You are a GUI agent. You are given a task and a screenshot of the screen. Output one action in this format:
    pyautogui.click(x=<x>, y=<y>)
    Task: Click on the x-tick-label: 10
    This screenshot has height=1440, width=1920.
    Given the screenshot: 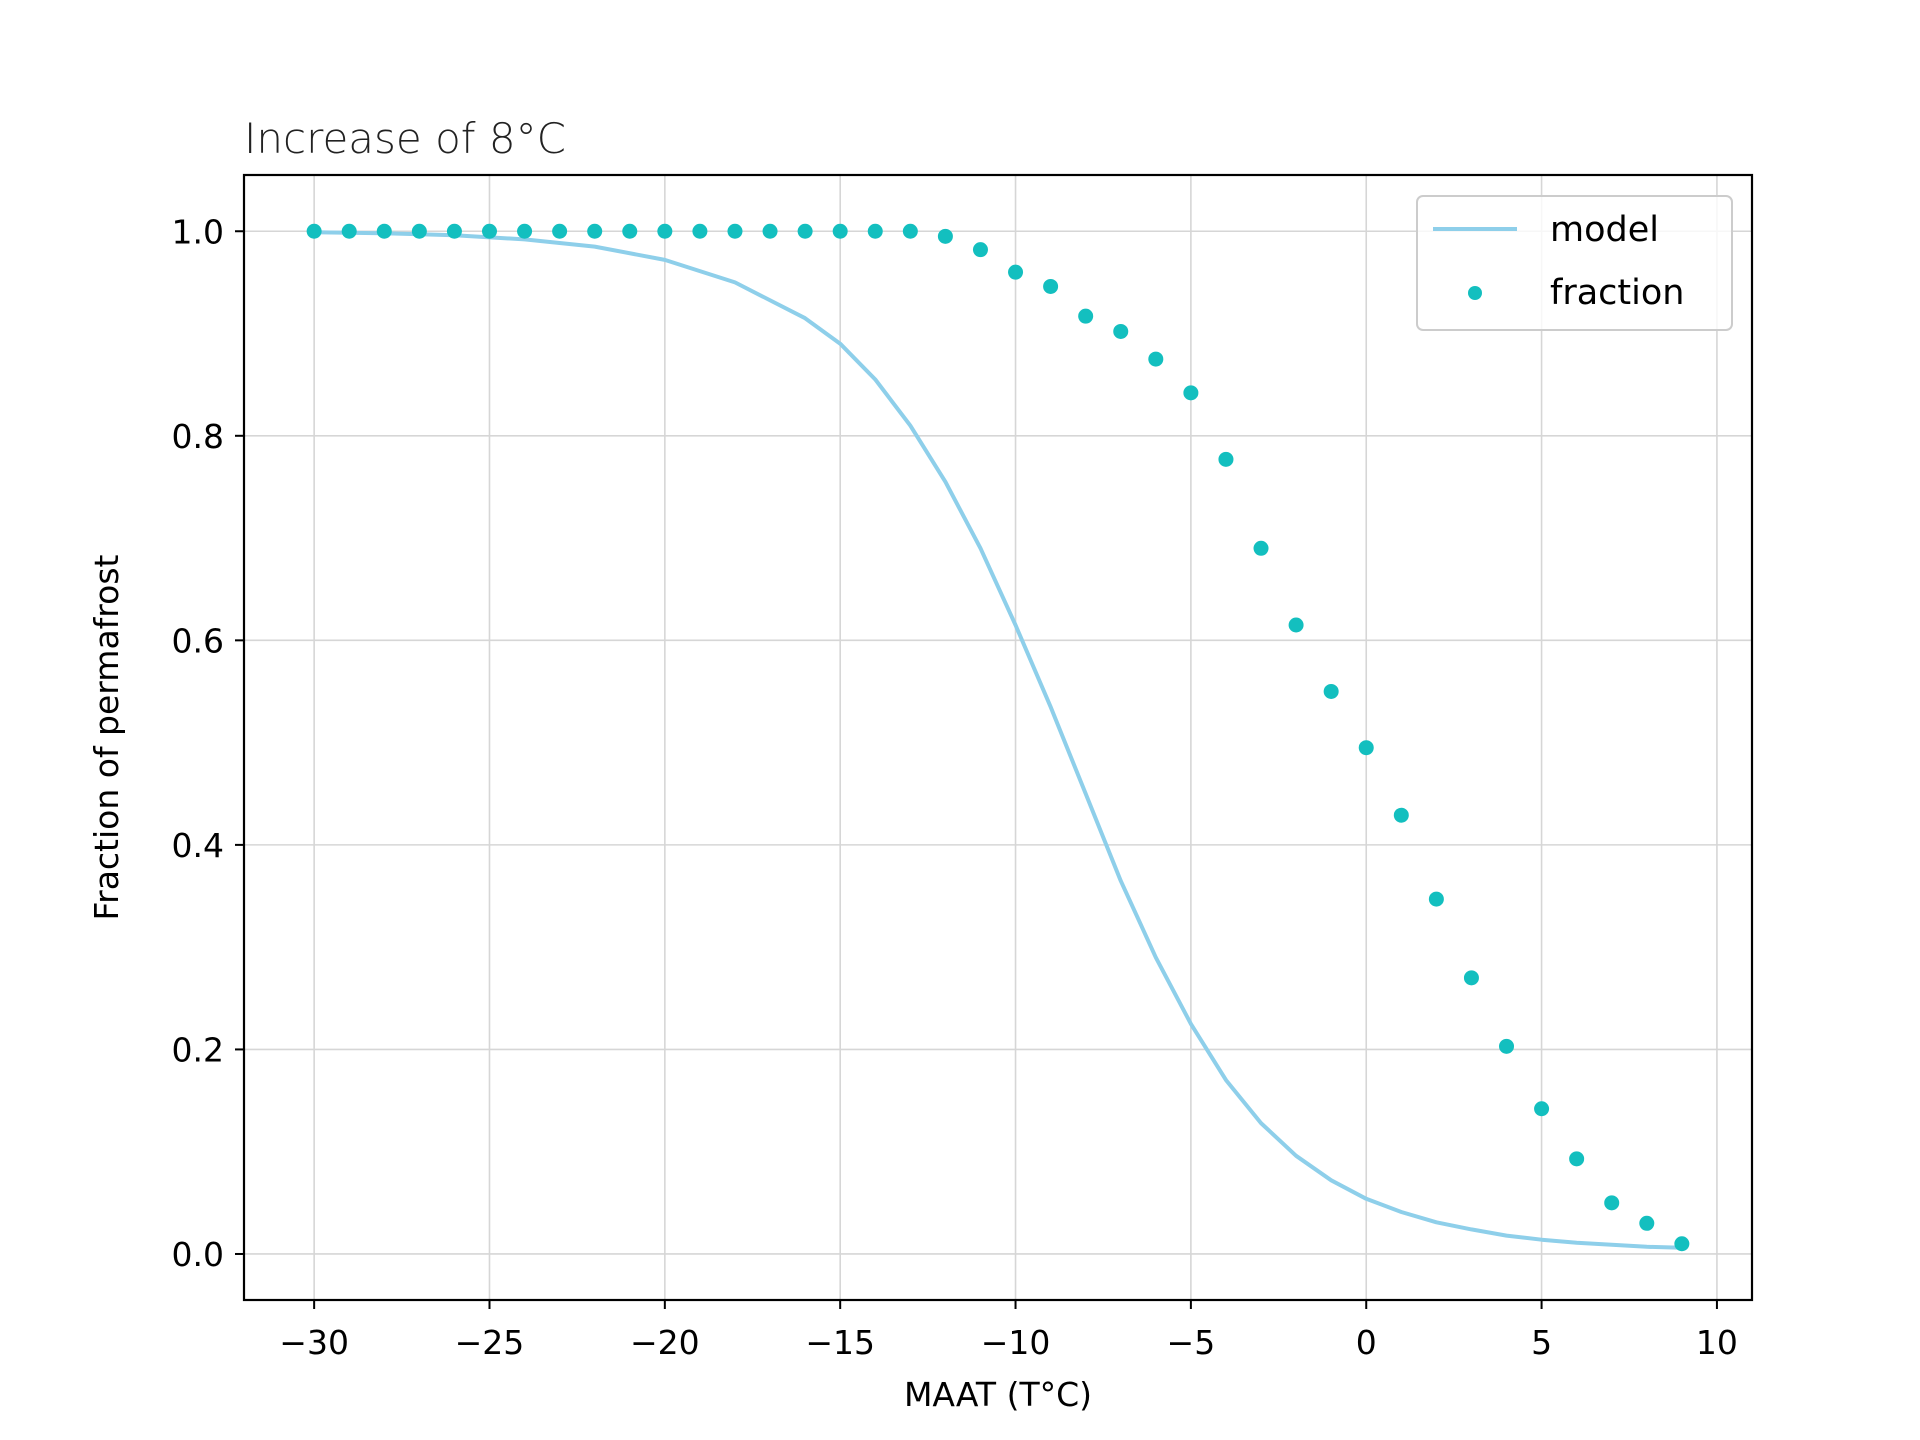 What is the action you would take?
    pyautogui.click(x=1717, y=1342)
    